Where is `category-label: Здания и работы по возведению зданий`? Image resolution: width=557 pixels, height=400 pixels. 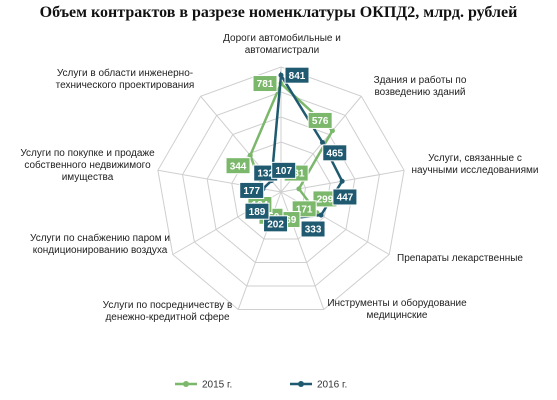 category-label: Здания и работы по возведению зданий is located at coordinates (420, 86).